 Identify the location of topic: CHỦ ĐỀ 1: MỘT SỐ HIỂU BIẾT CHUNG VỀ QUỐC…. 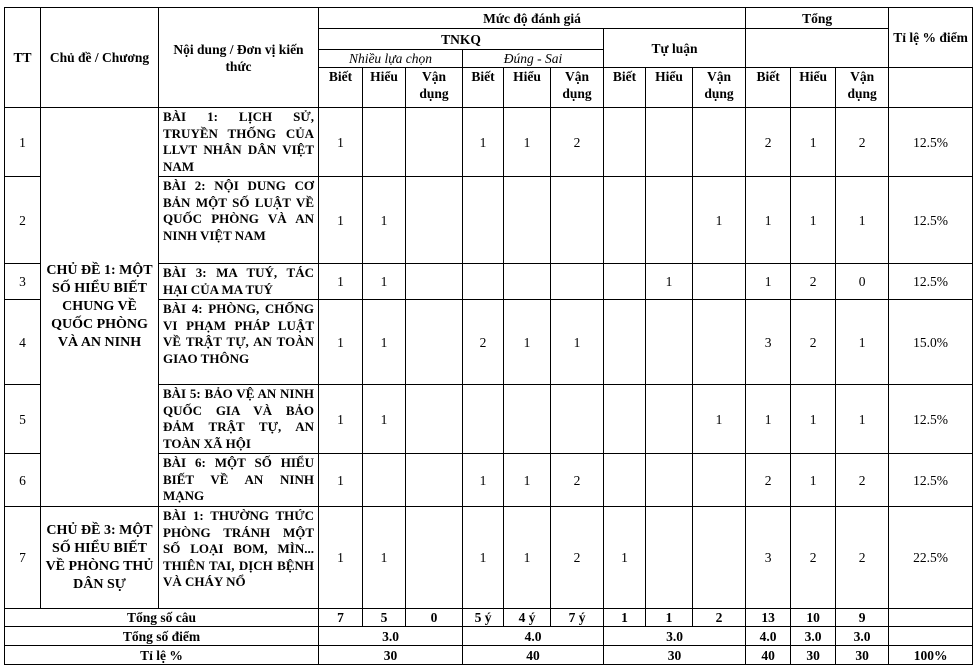
(99, 307).